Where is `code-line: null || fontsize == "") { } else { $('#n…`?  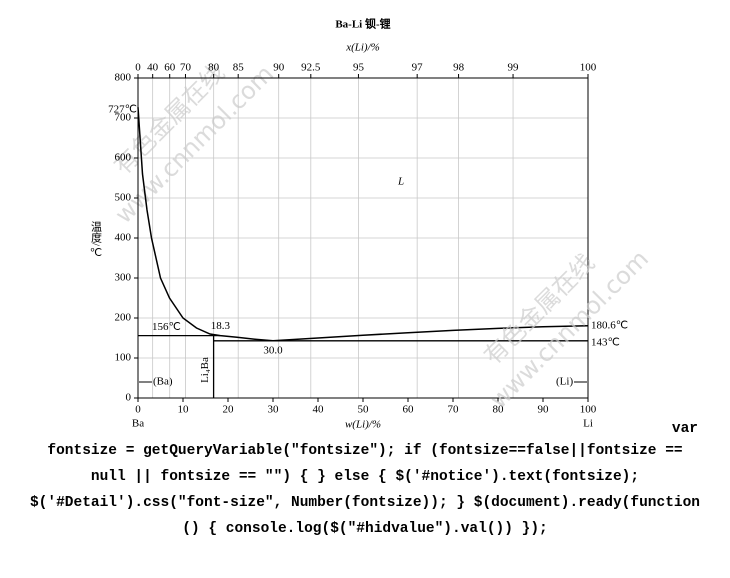 code-line: null || fontsize == "") { } else { $('#n… is located at coordinates (365, 477).